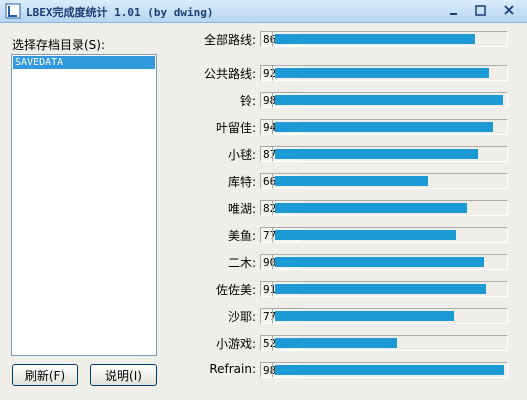  I want to click on row-label: 小游戏:, so click(235, 344).